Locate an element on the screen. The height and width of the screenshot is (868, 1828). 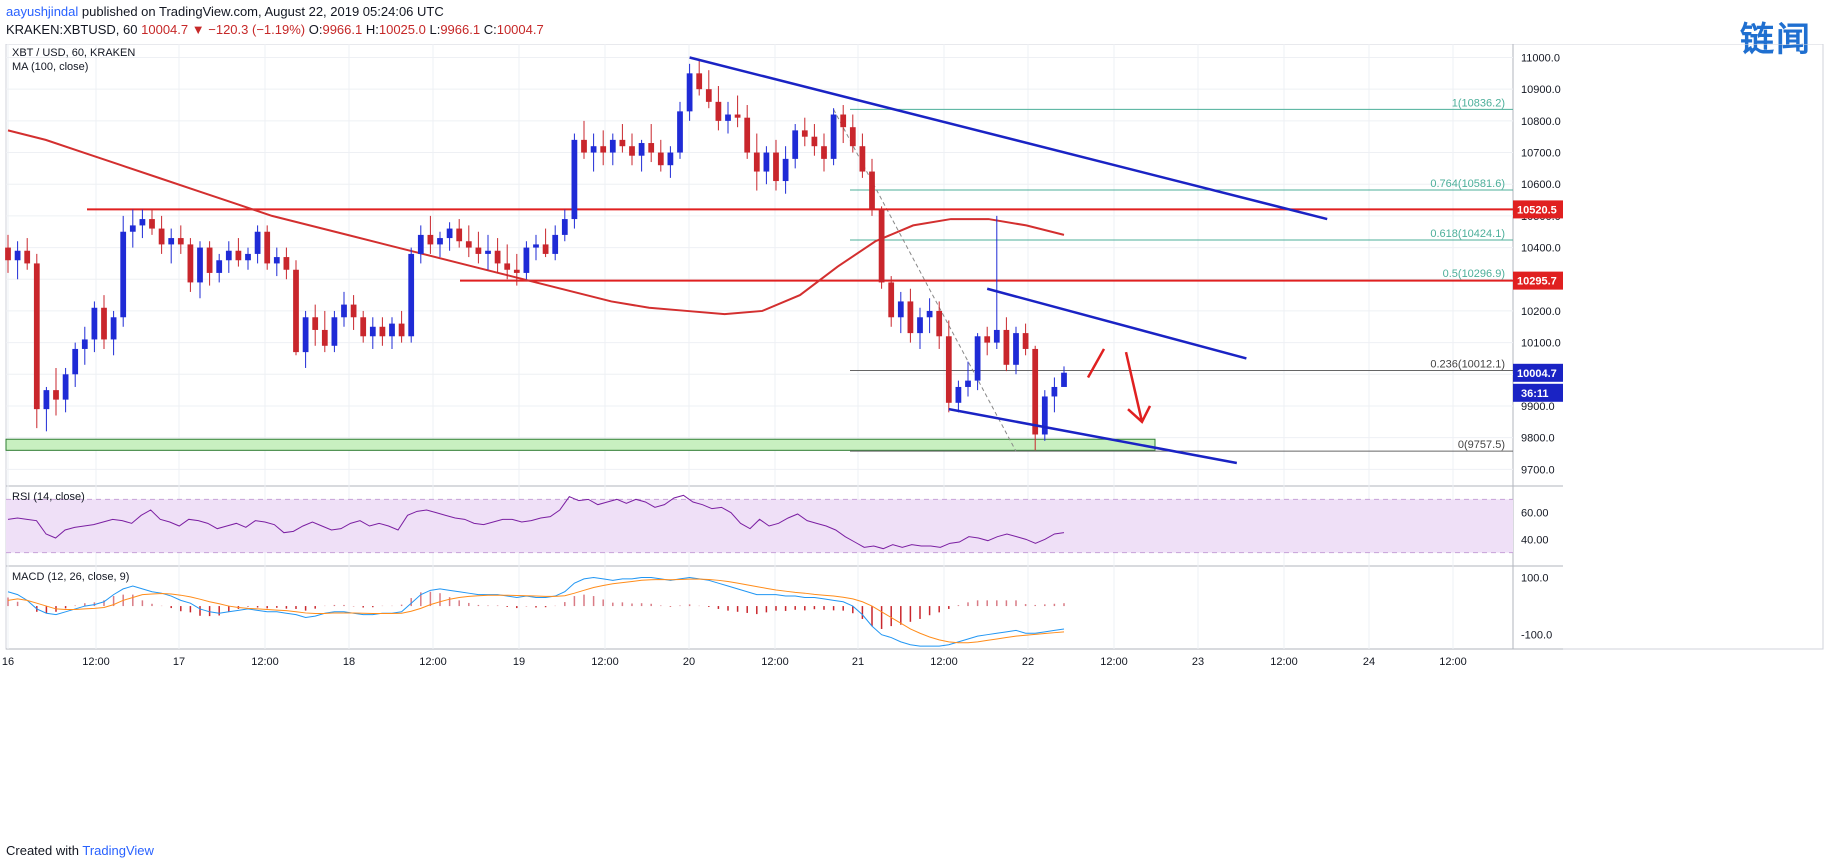
macd-tick-label: -100.0 is located at coordinates (1536, 636).